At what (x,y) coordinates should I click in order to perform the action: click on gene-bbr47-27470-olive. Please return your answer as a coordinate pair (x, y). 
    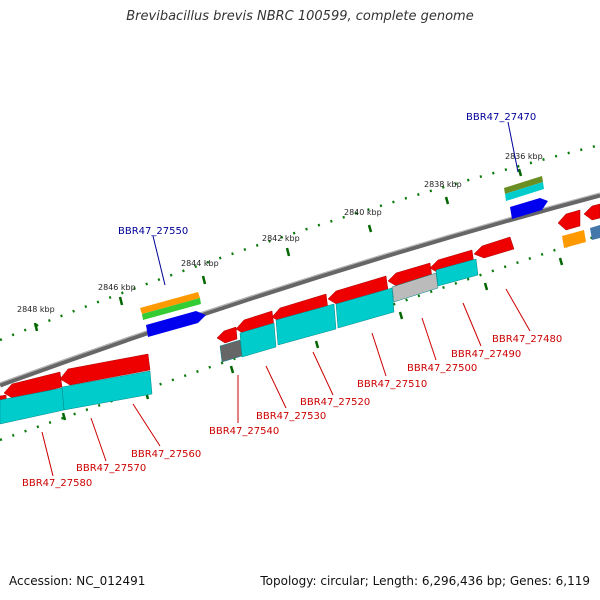
    Looking at the image, I should click on (523, 185).